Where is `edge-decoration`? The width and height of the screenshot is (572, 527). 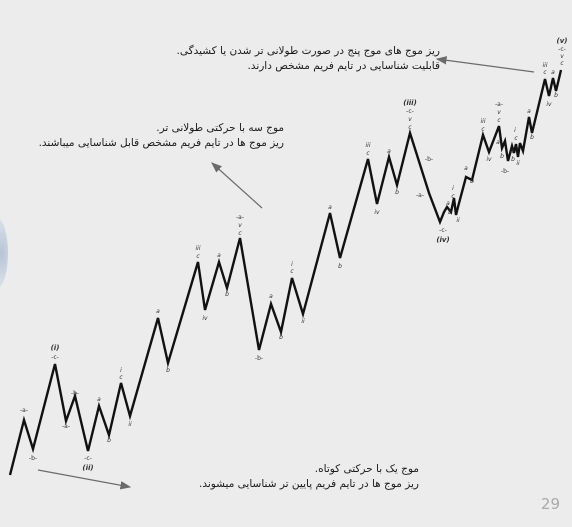
edge-decoration is located at coordinates (4, 253).